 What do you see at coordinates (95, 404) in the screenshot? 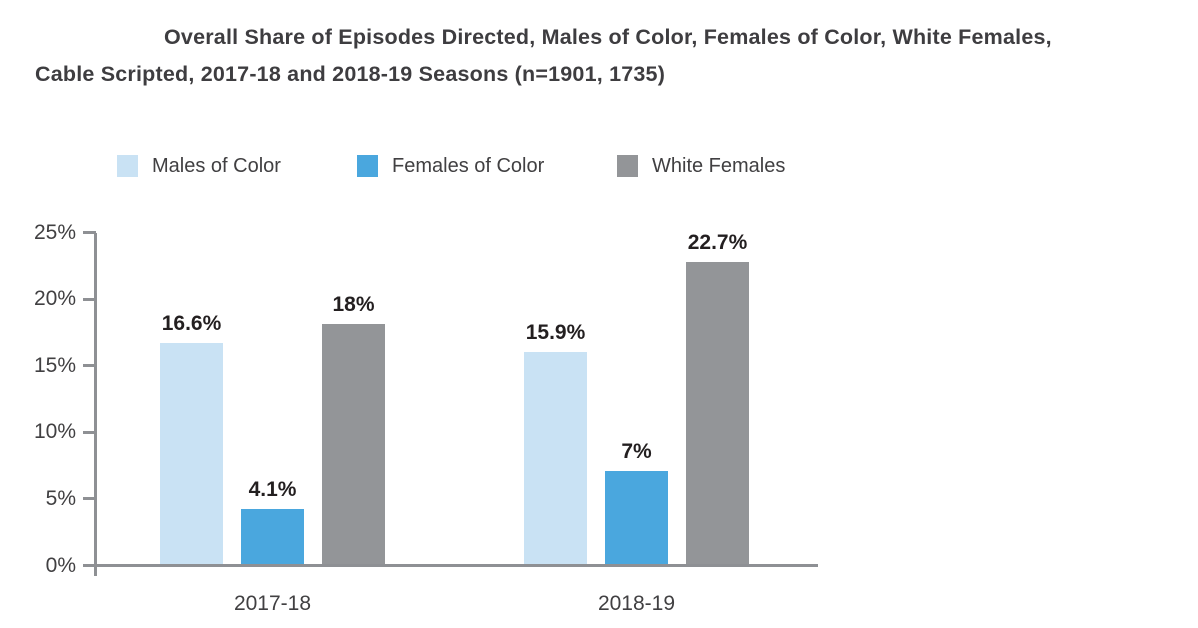
I see `y-axis-line` at bounding box center [95, 404].